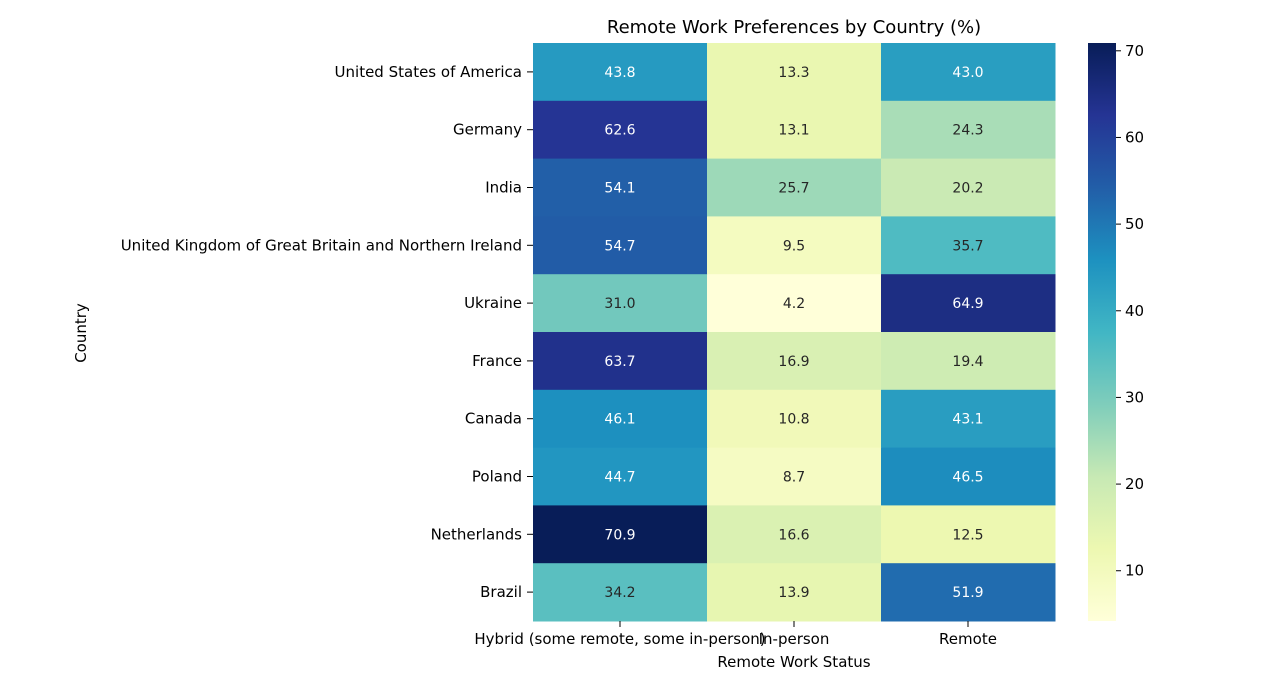  Describe the element at coordinates (1102, 332) in the screenshot. I see `colorbar` at that location.